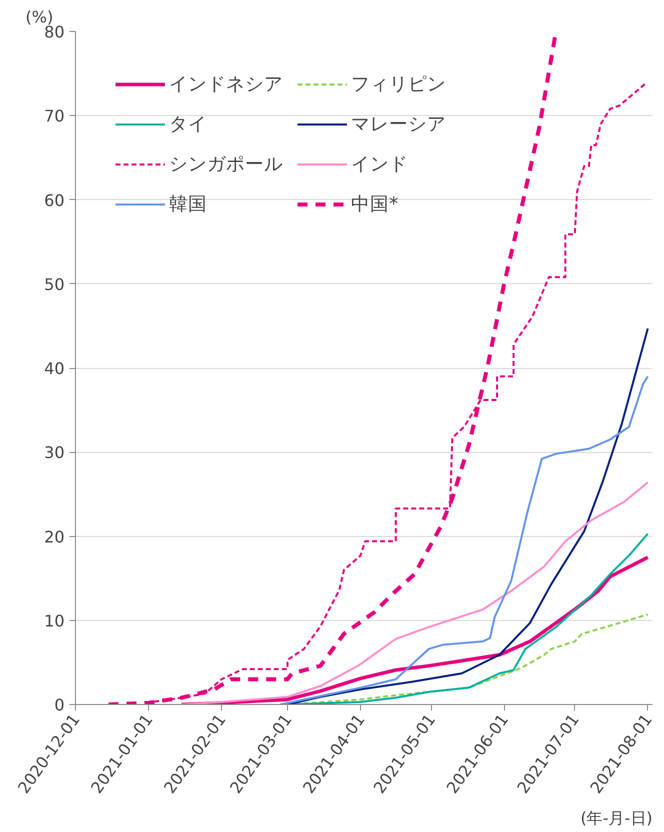  Describe the element at coordinates (54, 284) in the screenshot. I see `y-tick-label: 50` at that location.